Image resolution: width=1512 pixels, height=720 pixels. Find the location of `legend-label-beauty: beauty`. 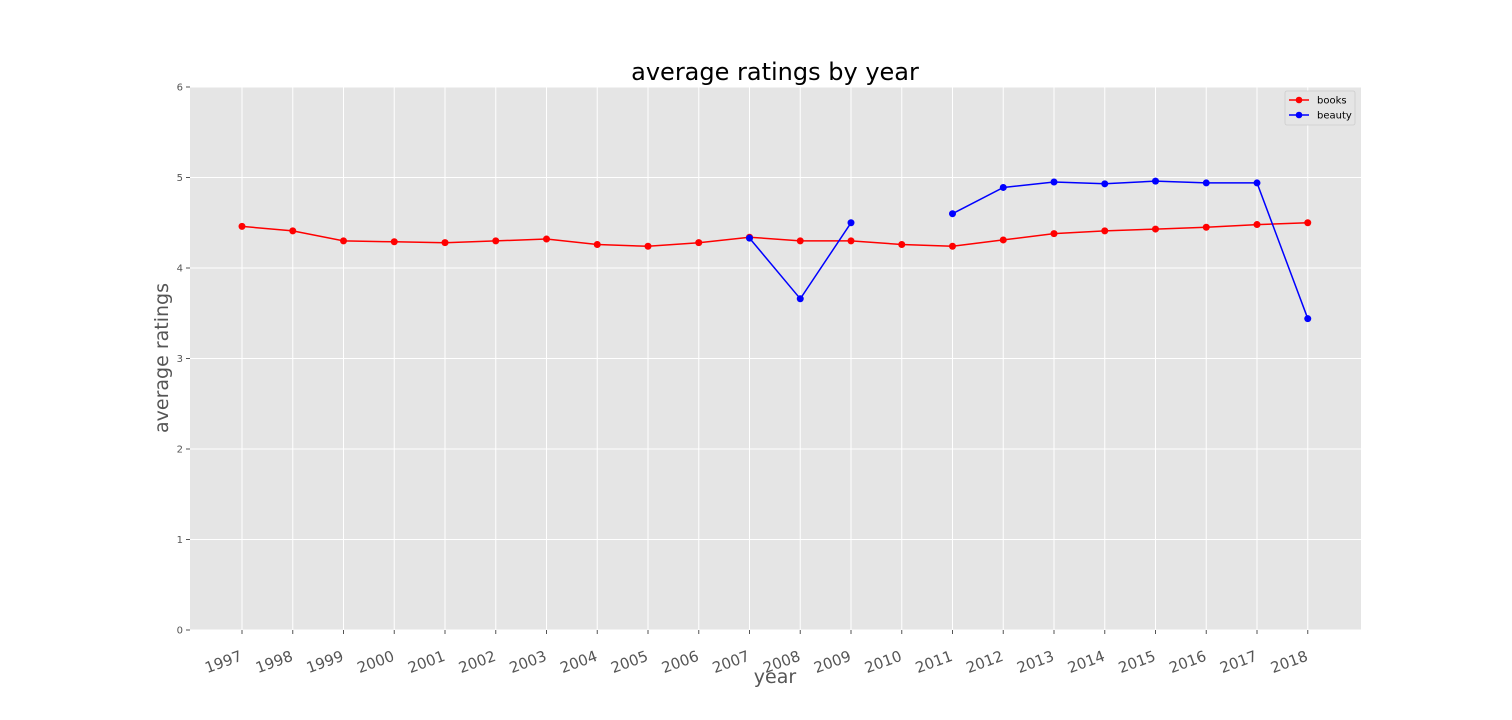

legend-label-beauty: beauty is located at coordinates (1334, 116).